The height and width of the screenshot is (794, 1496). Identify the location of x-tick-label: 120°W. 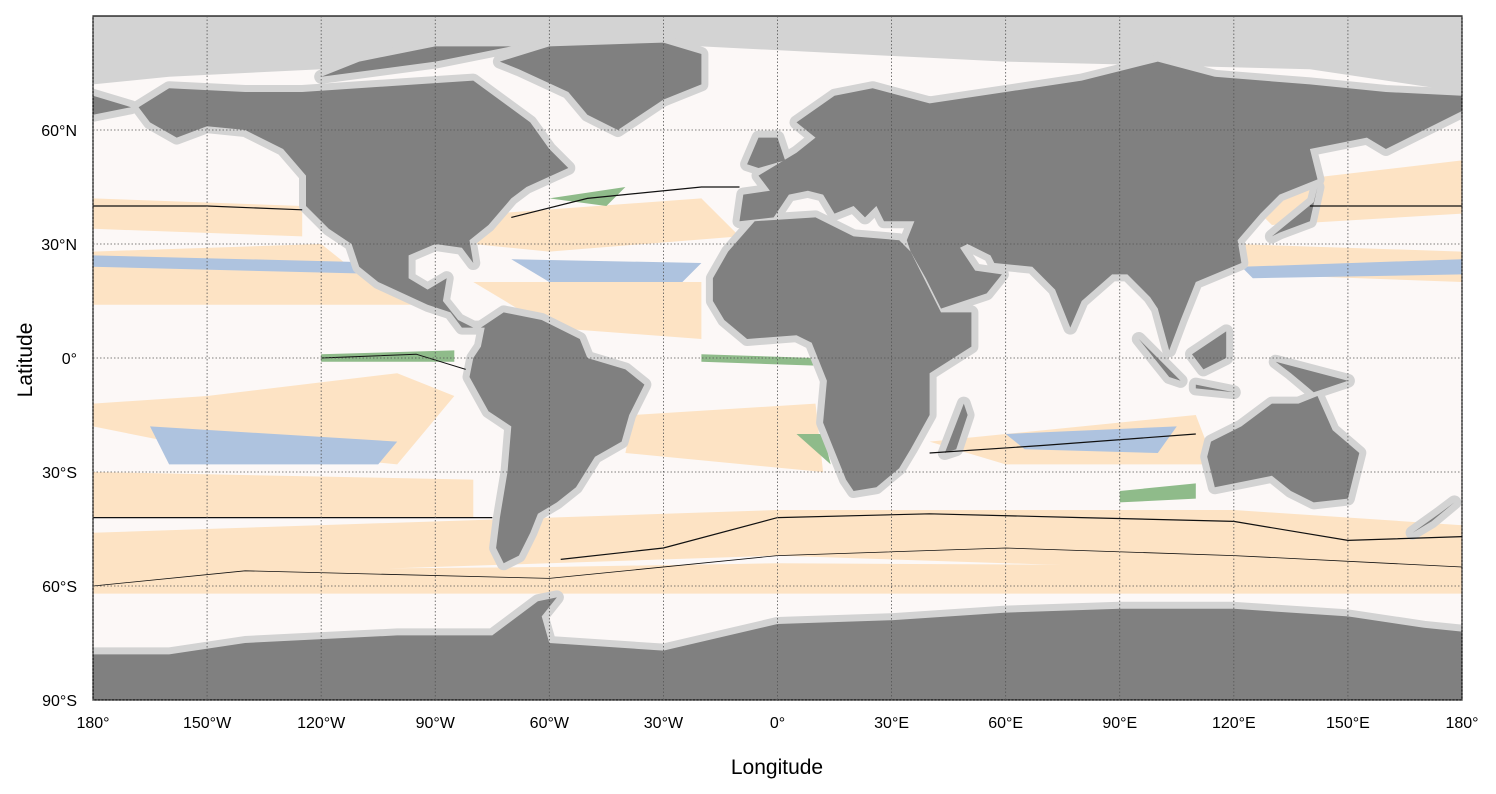
(321, 723).